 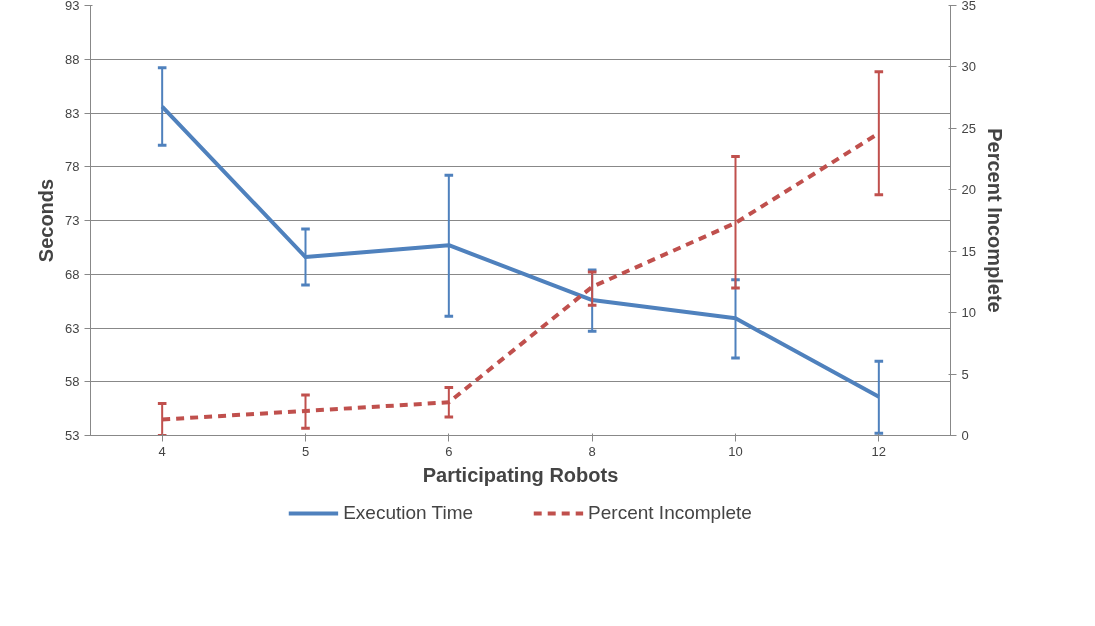 I want to click on y-tick-label: 83, so click(x=72, y=113).